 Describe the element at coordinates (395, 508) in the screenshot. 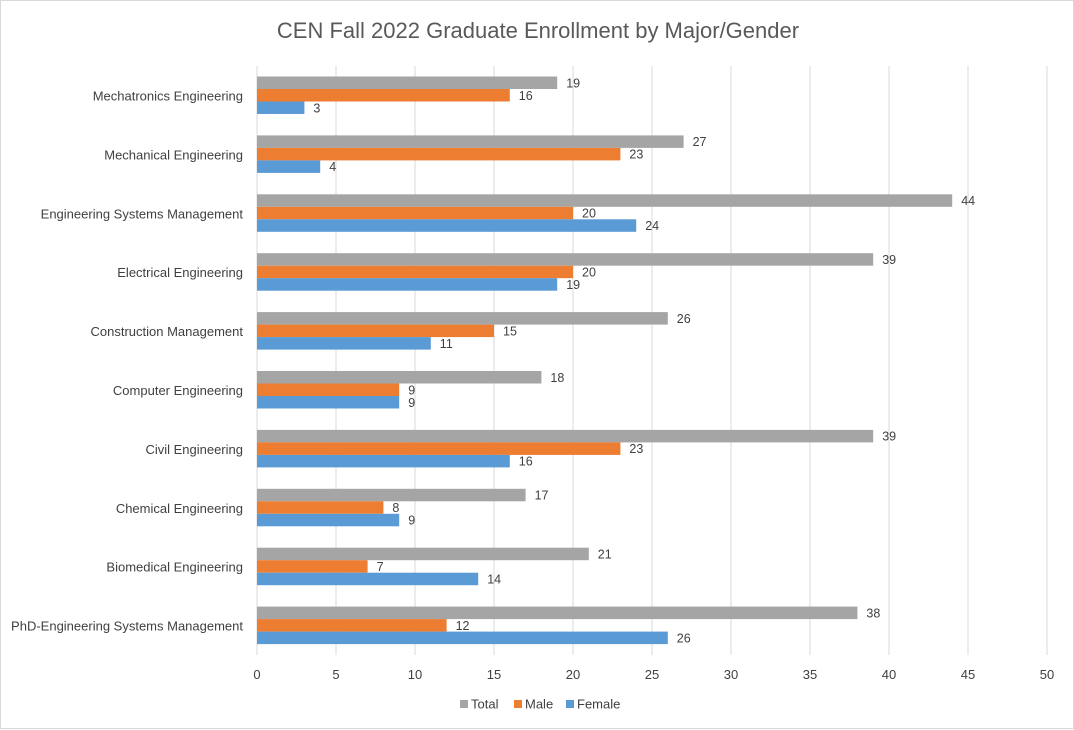

I see `data-label: 8` at that location.